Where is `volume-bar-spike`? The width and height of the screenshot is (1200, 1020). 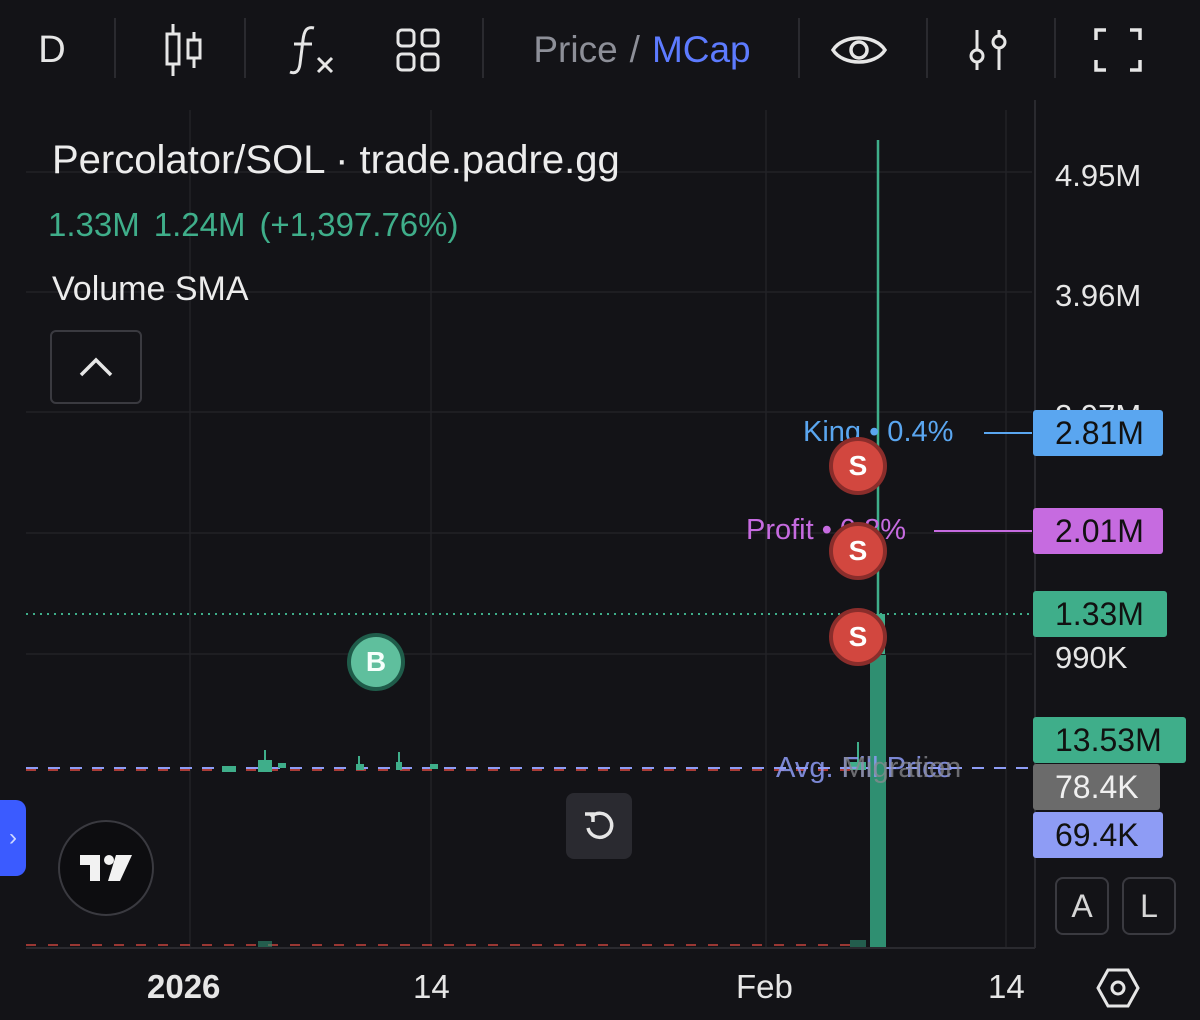 volume-bar-spike is located at coordinates (878, 801).